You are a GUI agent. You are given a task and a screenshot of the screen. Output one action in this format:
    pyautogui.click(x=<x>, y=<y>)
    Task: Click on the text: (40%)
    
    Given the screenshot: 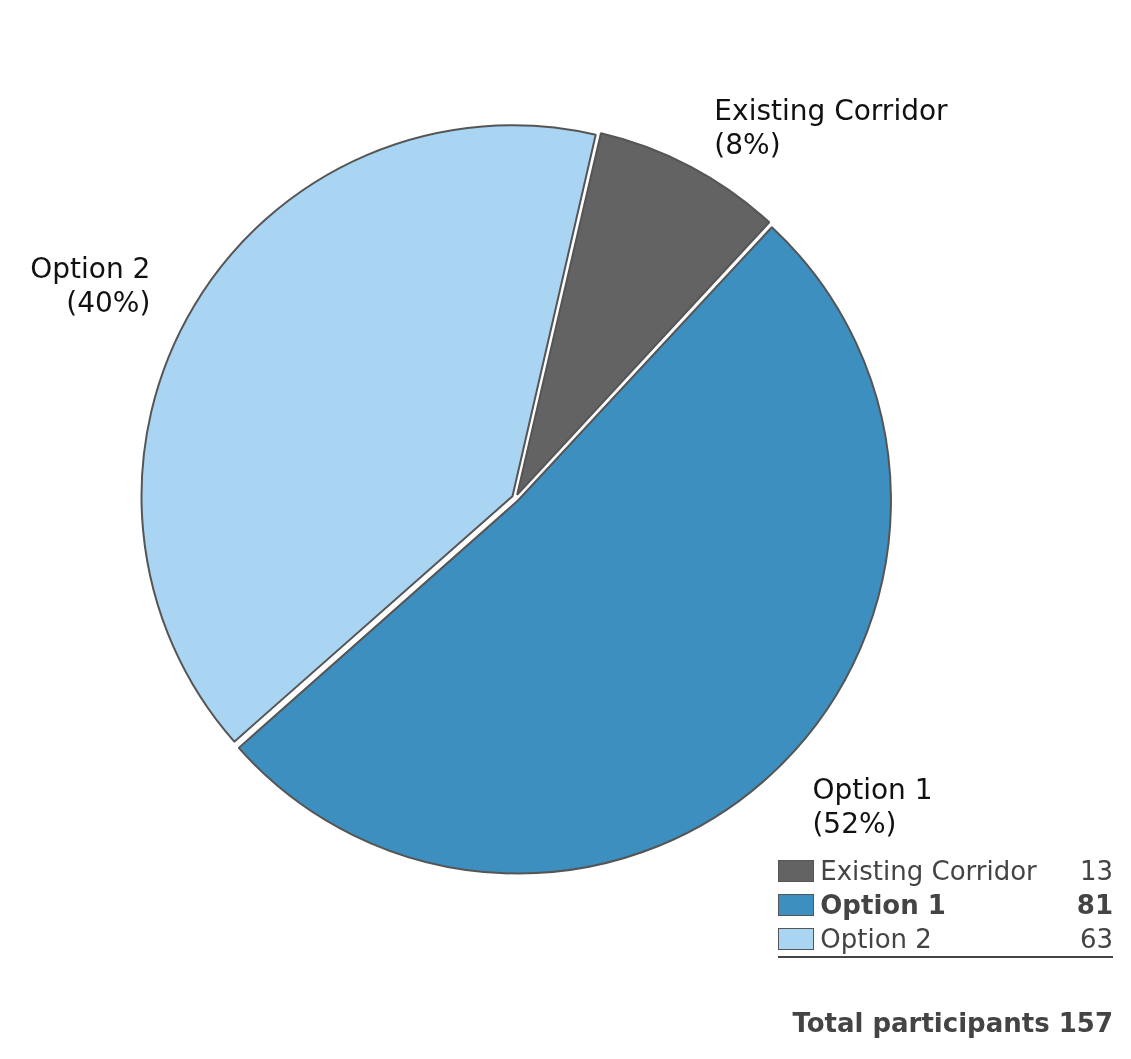 What is the action you would take?
    pyautogui.click(x=108, y=302)
    